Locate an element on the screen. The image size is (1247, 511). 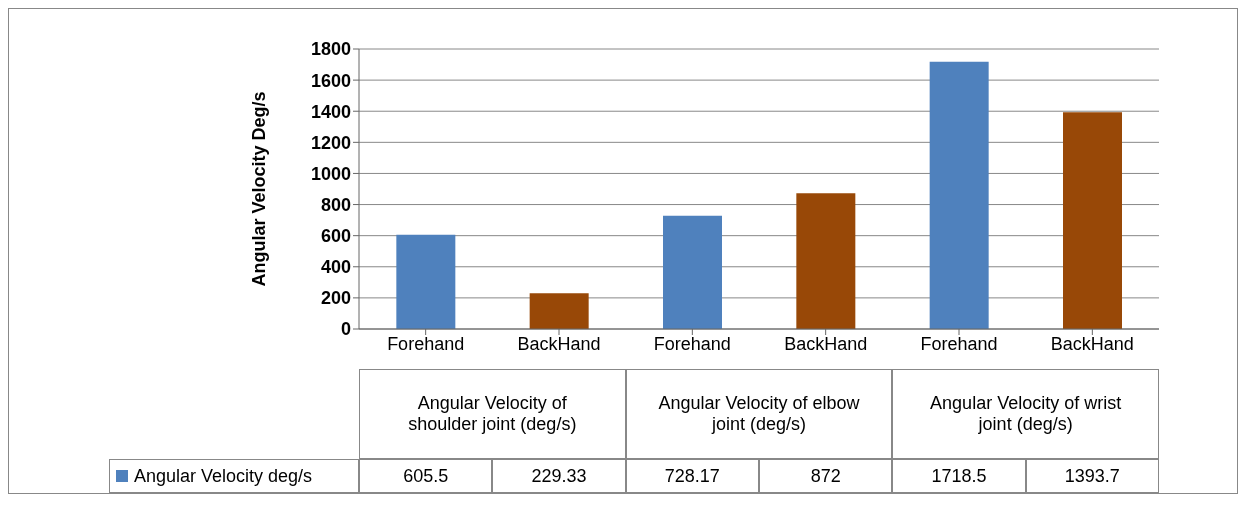
y-tick-label: 1600 is located at coordinates (330, 80).